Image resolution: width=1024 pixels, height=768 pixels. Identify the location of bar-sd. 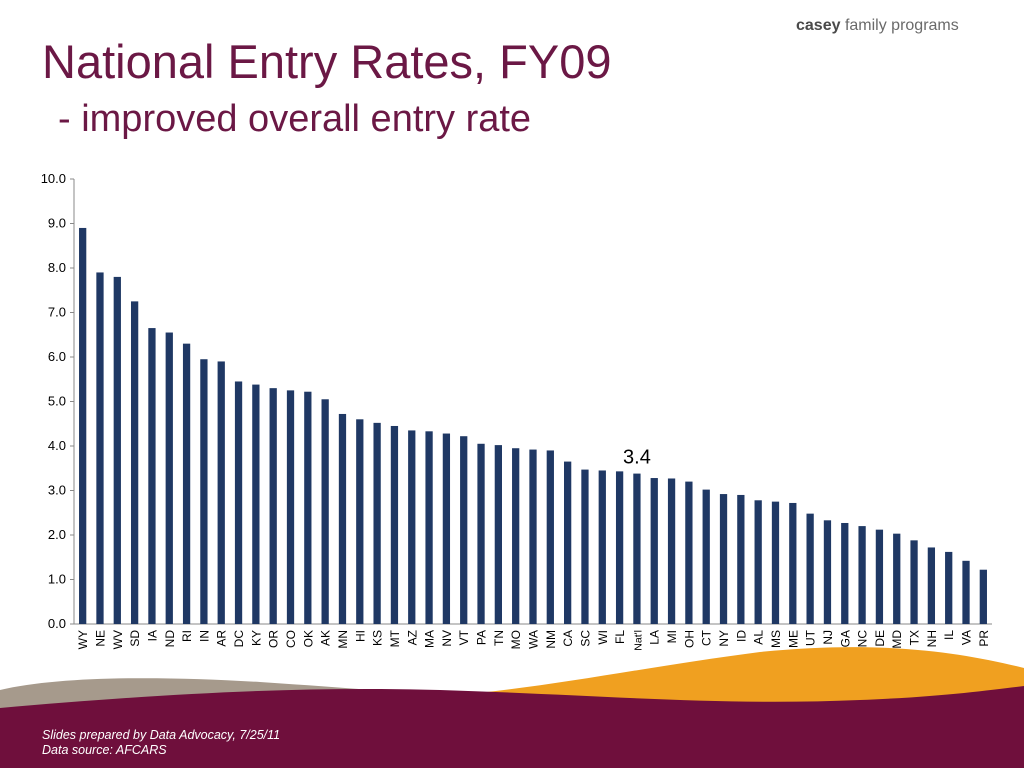
(134, 462).